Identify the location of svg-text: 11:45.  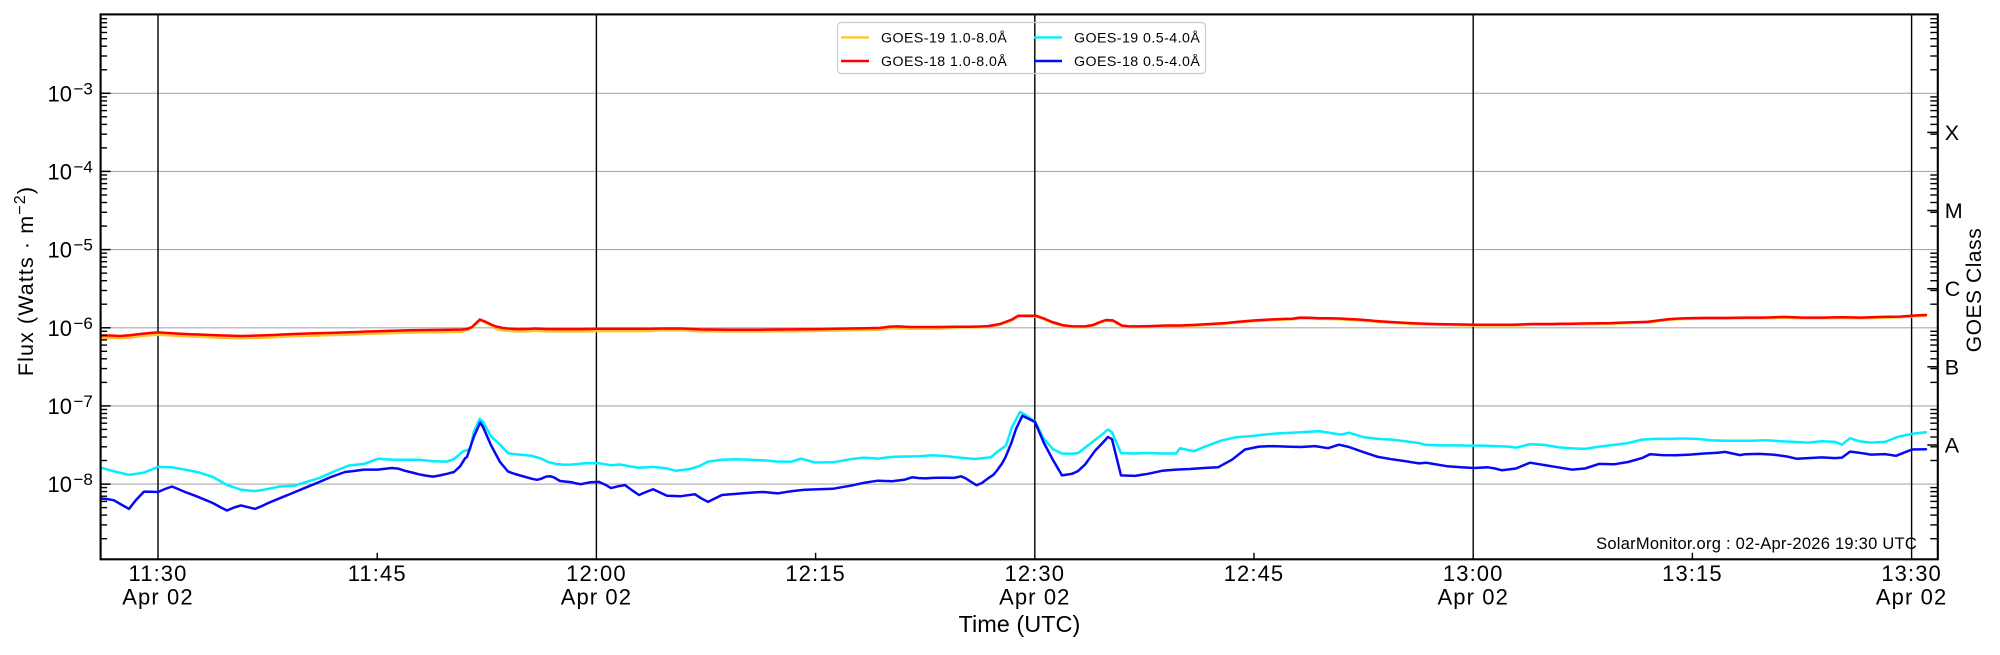
(377, 573).